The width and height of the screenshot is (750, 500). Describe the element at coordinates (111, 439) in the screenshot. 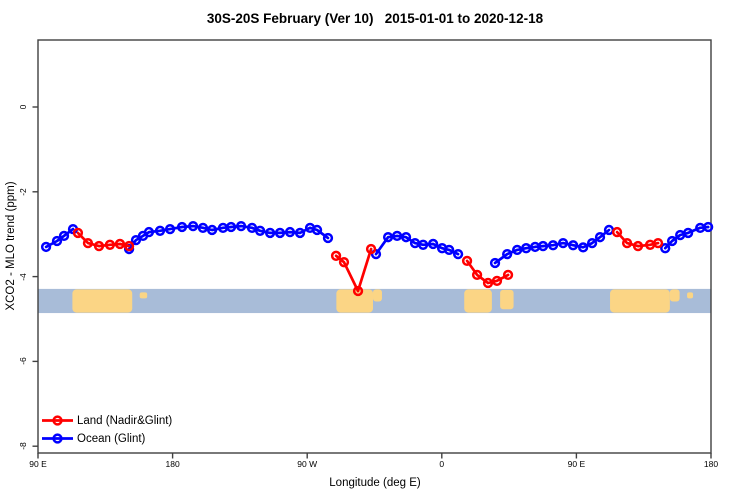

I see `legend-label-ocean: Ocean (Glint)` at that location.